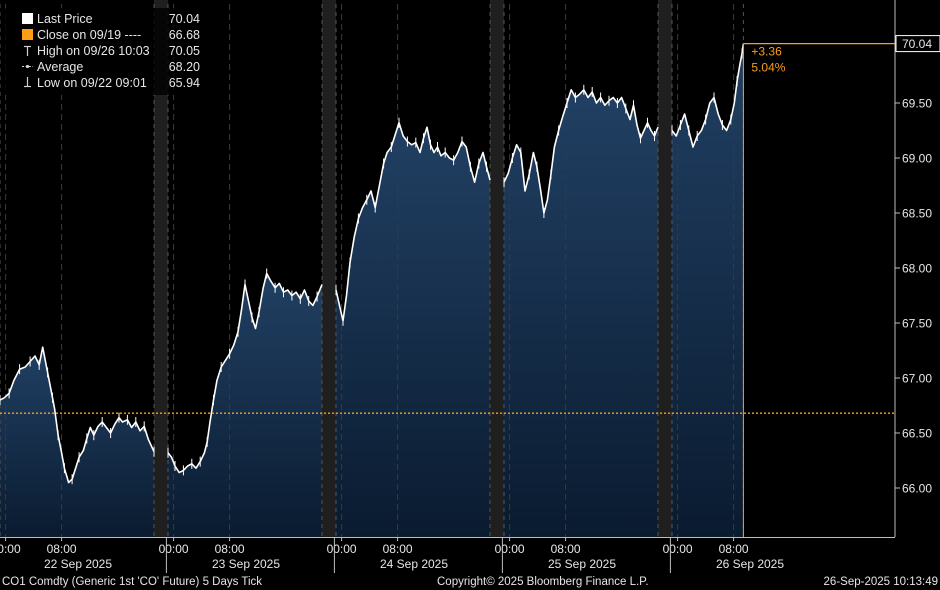  What do you see at coordinates (917, 324) in the screenshot?
I see `y-tick-label: 67.50` at bounding box center [917, 324].